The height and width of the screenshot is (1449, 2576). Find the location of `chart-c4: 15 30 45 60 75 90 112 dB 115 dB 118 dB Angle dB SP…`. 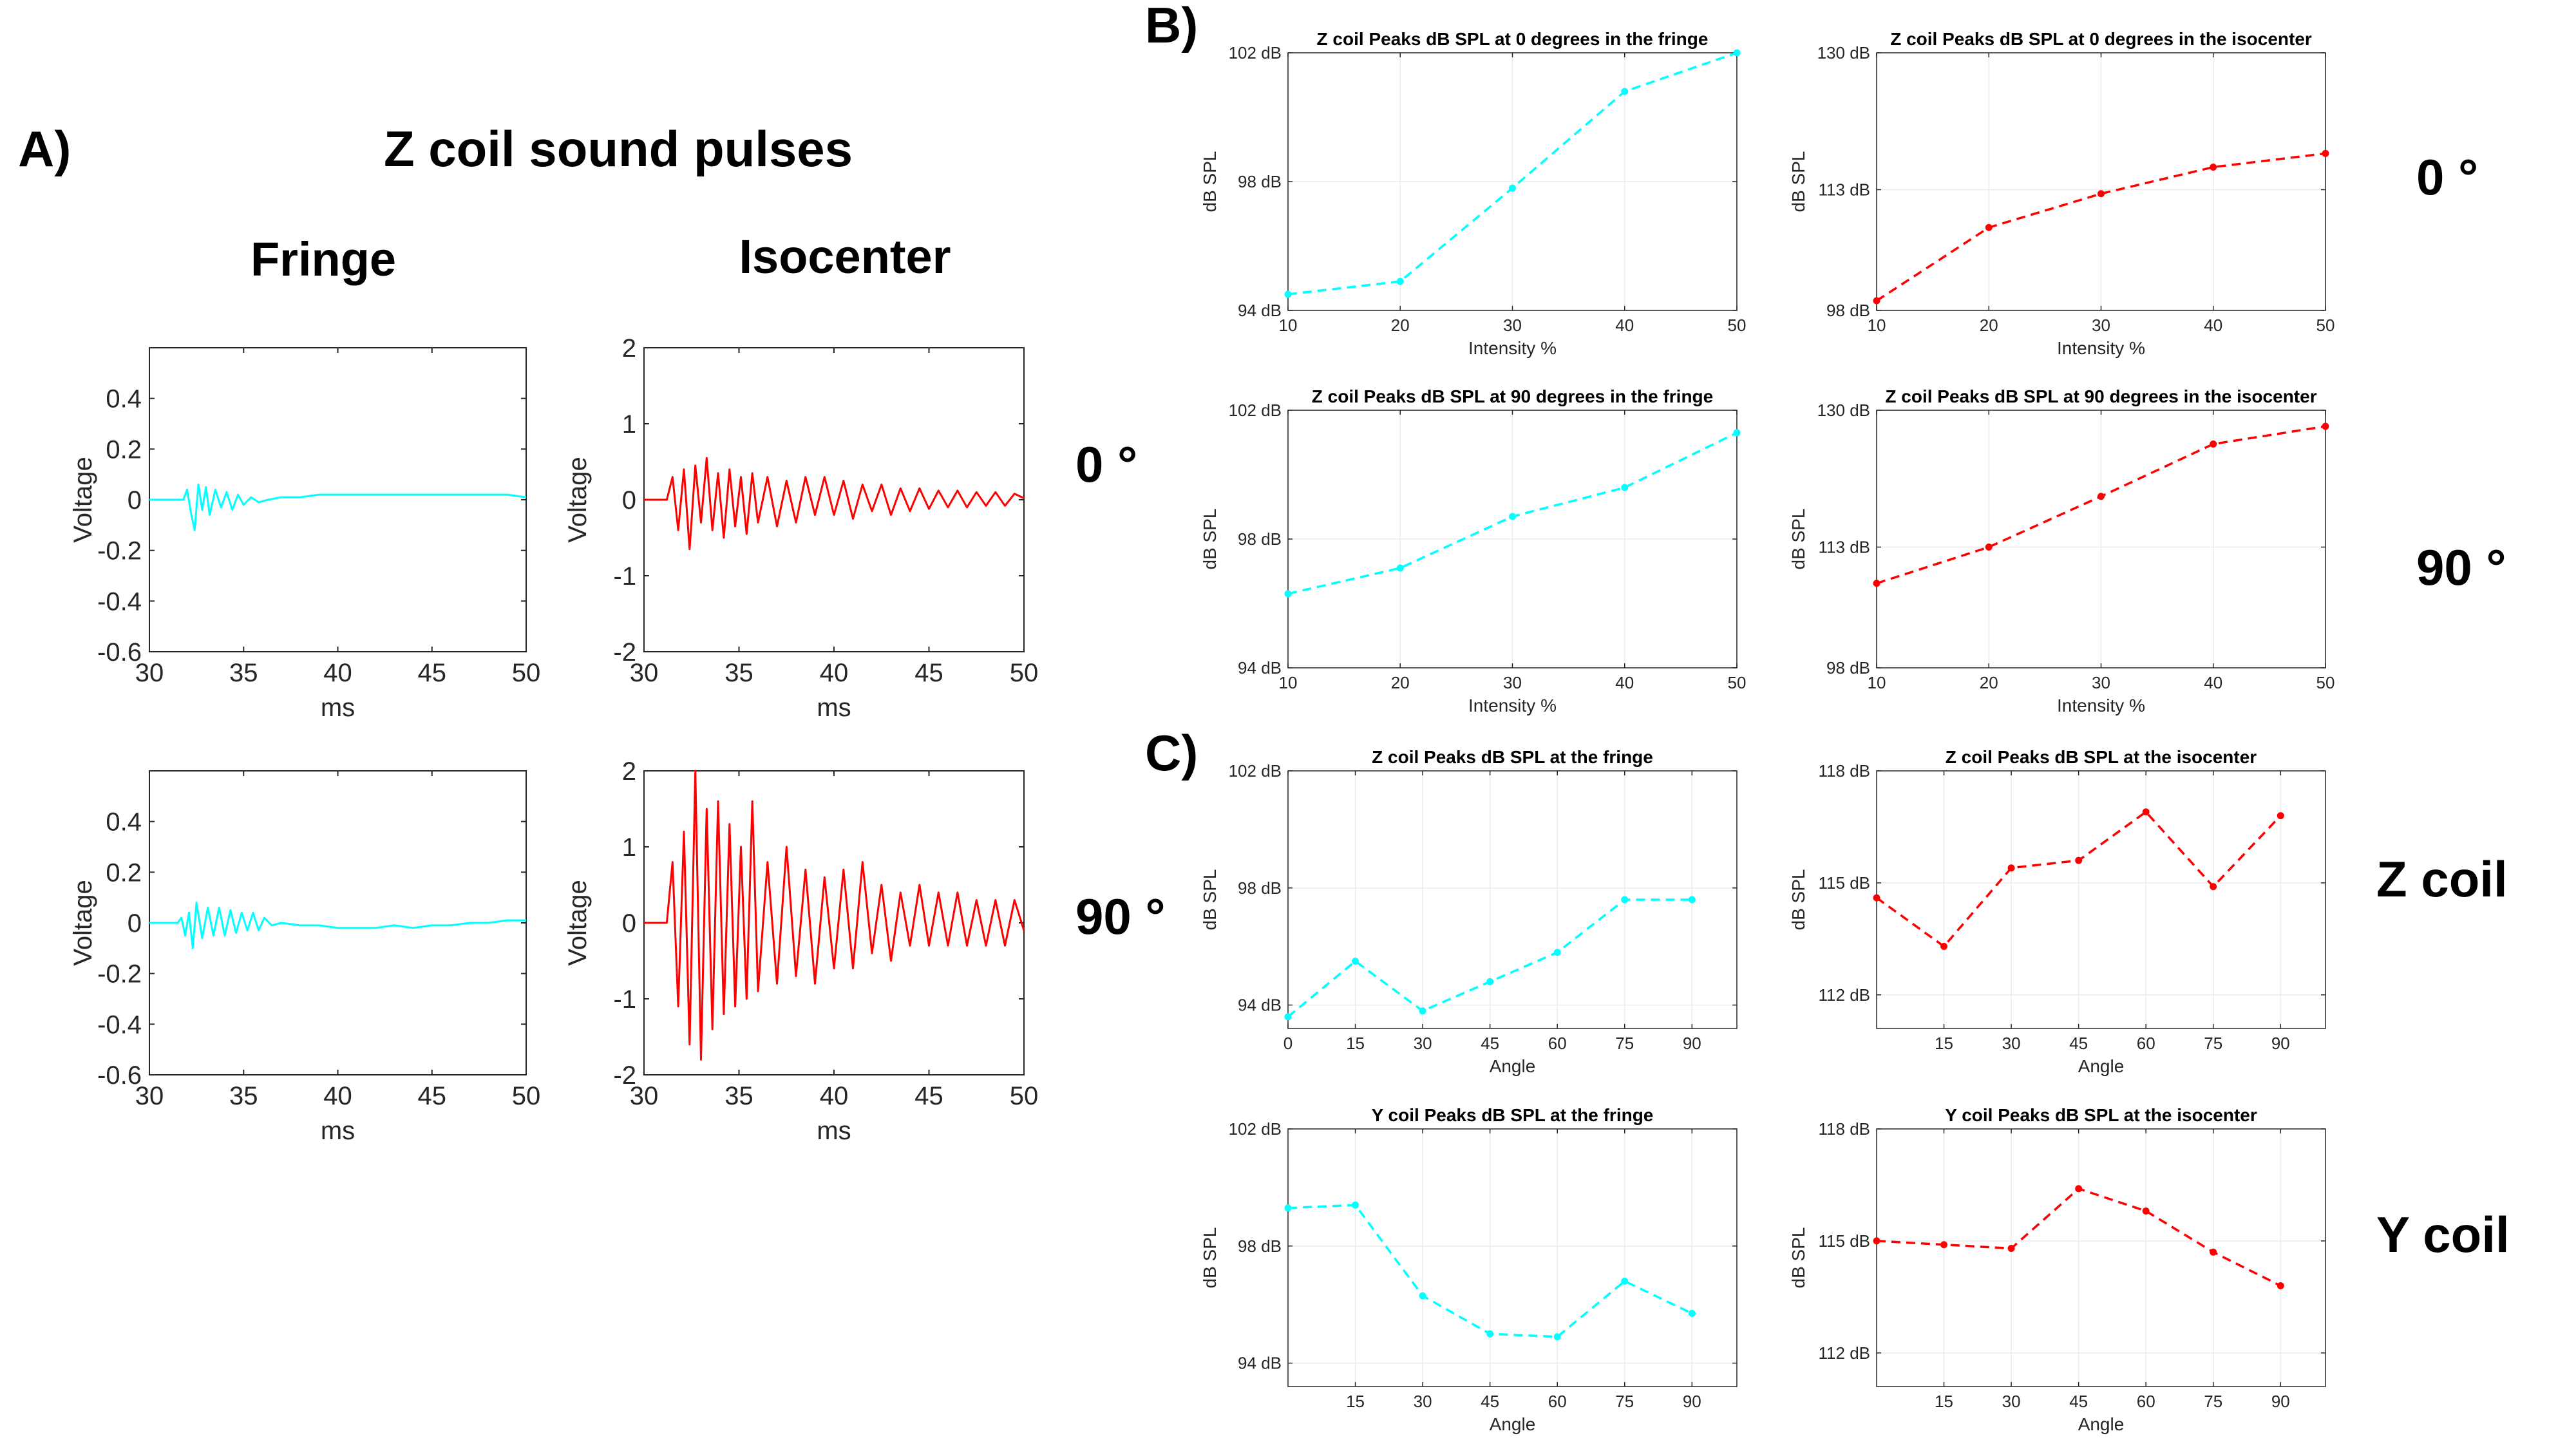

chart-c4: 15 30 45 60 75 90 112 dB 115 dB 118 dB Angle dB SP… is located at coordinates (2057, 1269).